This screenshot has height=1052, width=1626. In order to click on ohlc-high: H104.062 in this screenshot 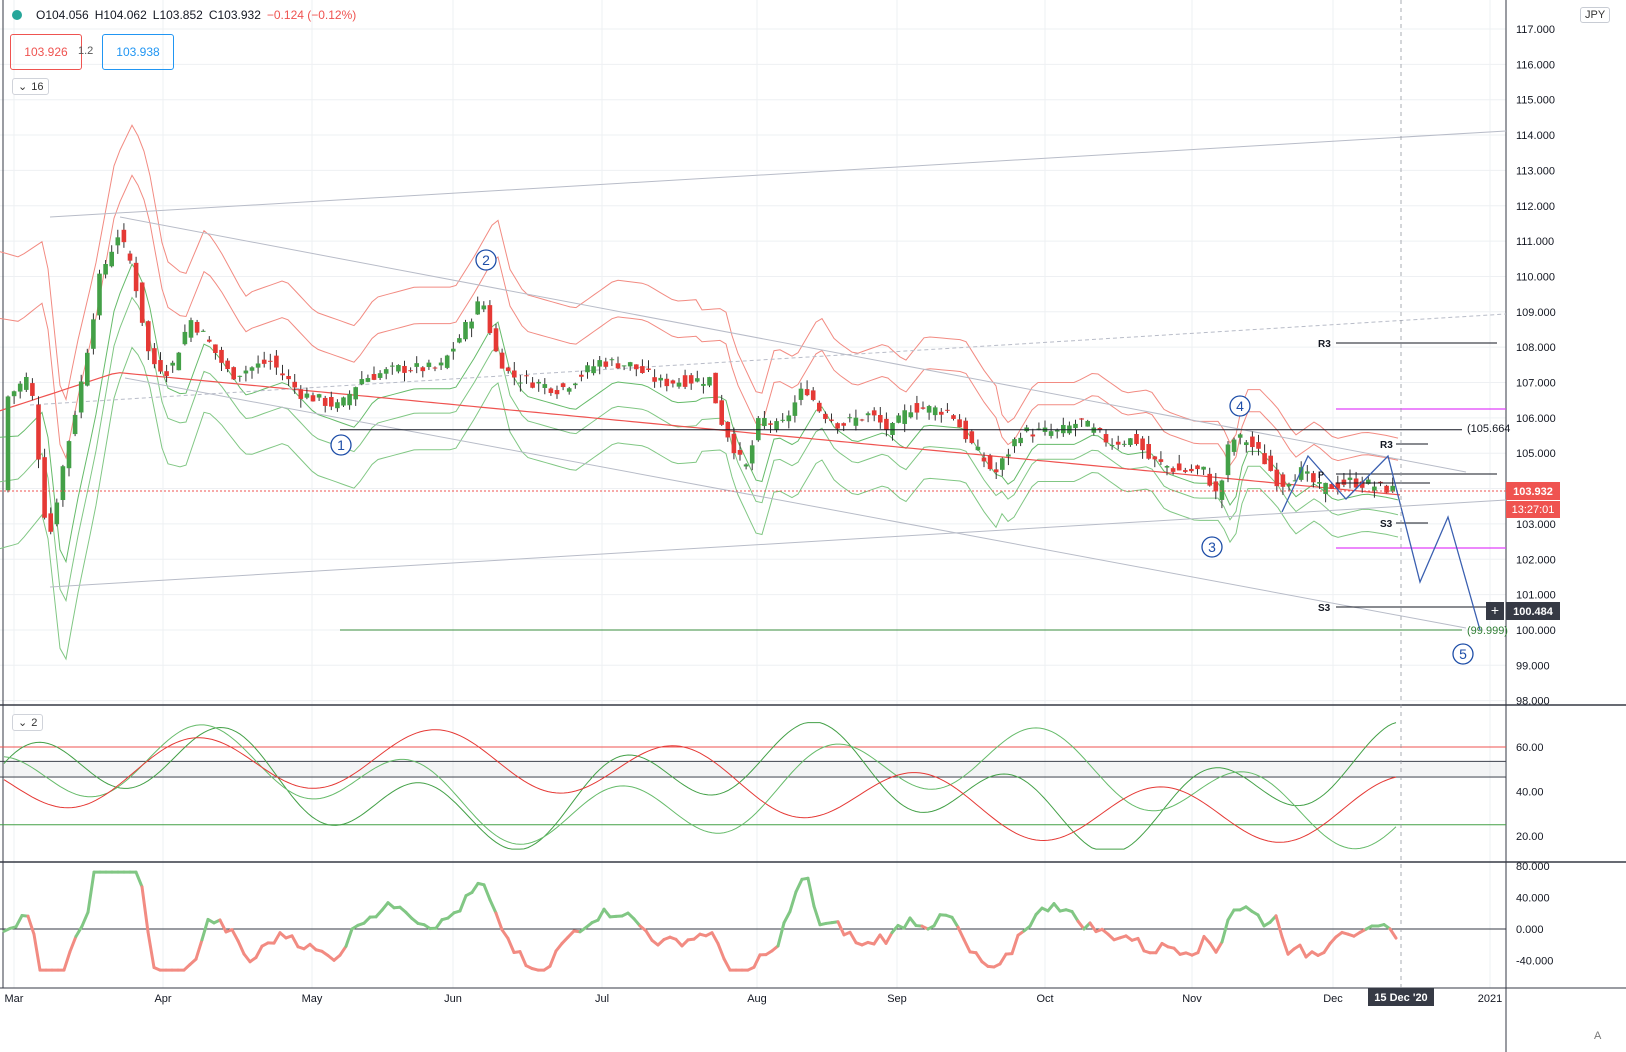, I will do `click(120, 15)`.